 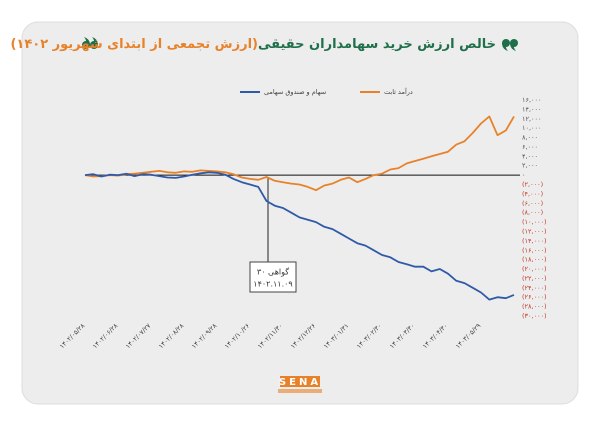 I want to click on logo-text: SENA, so click(x=300, y=382).